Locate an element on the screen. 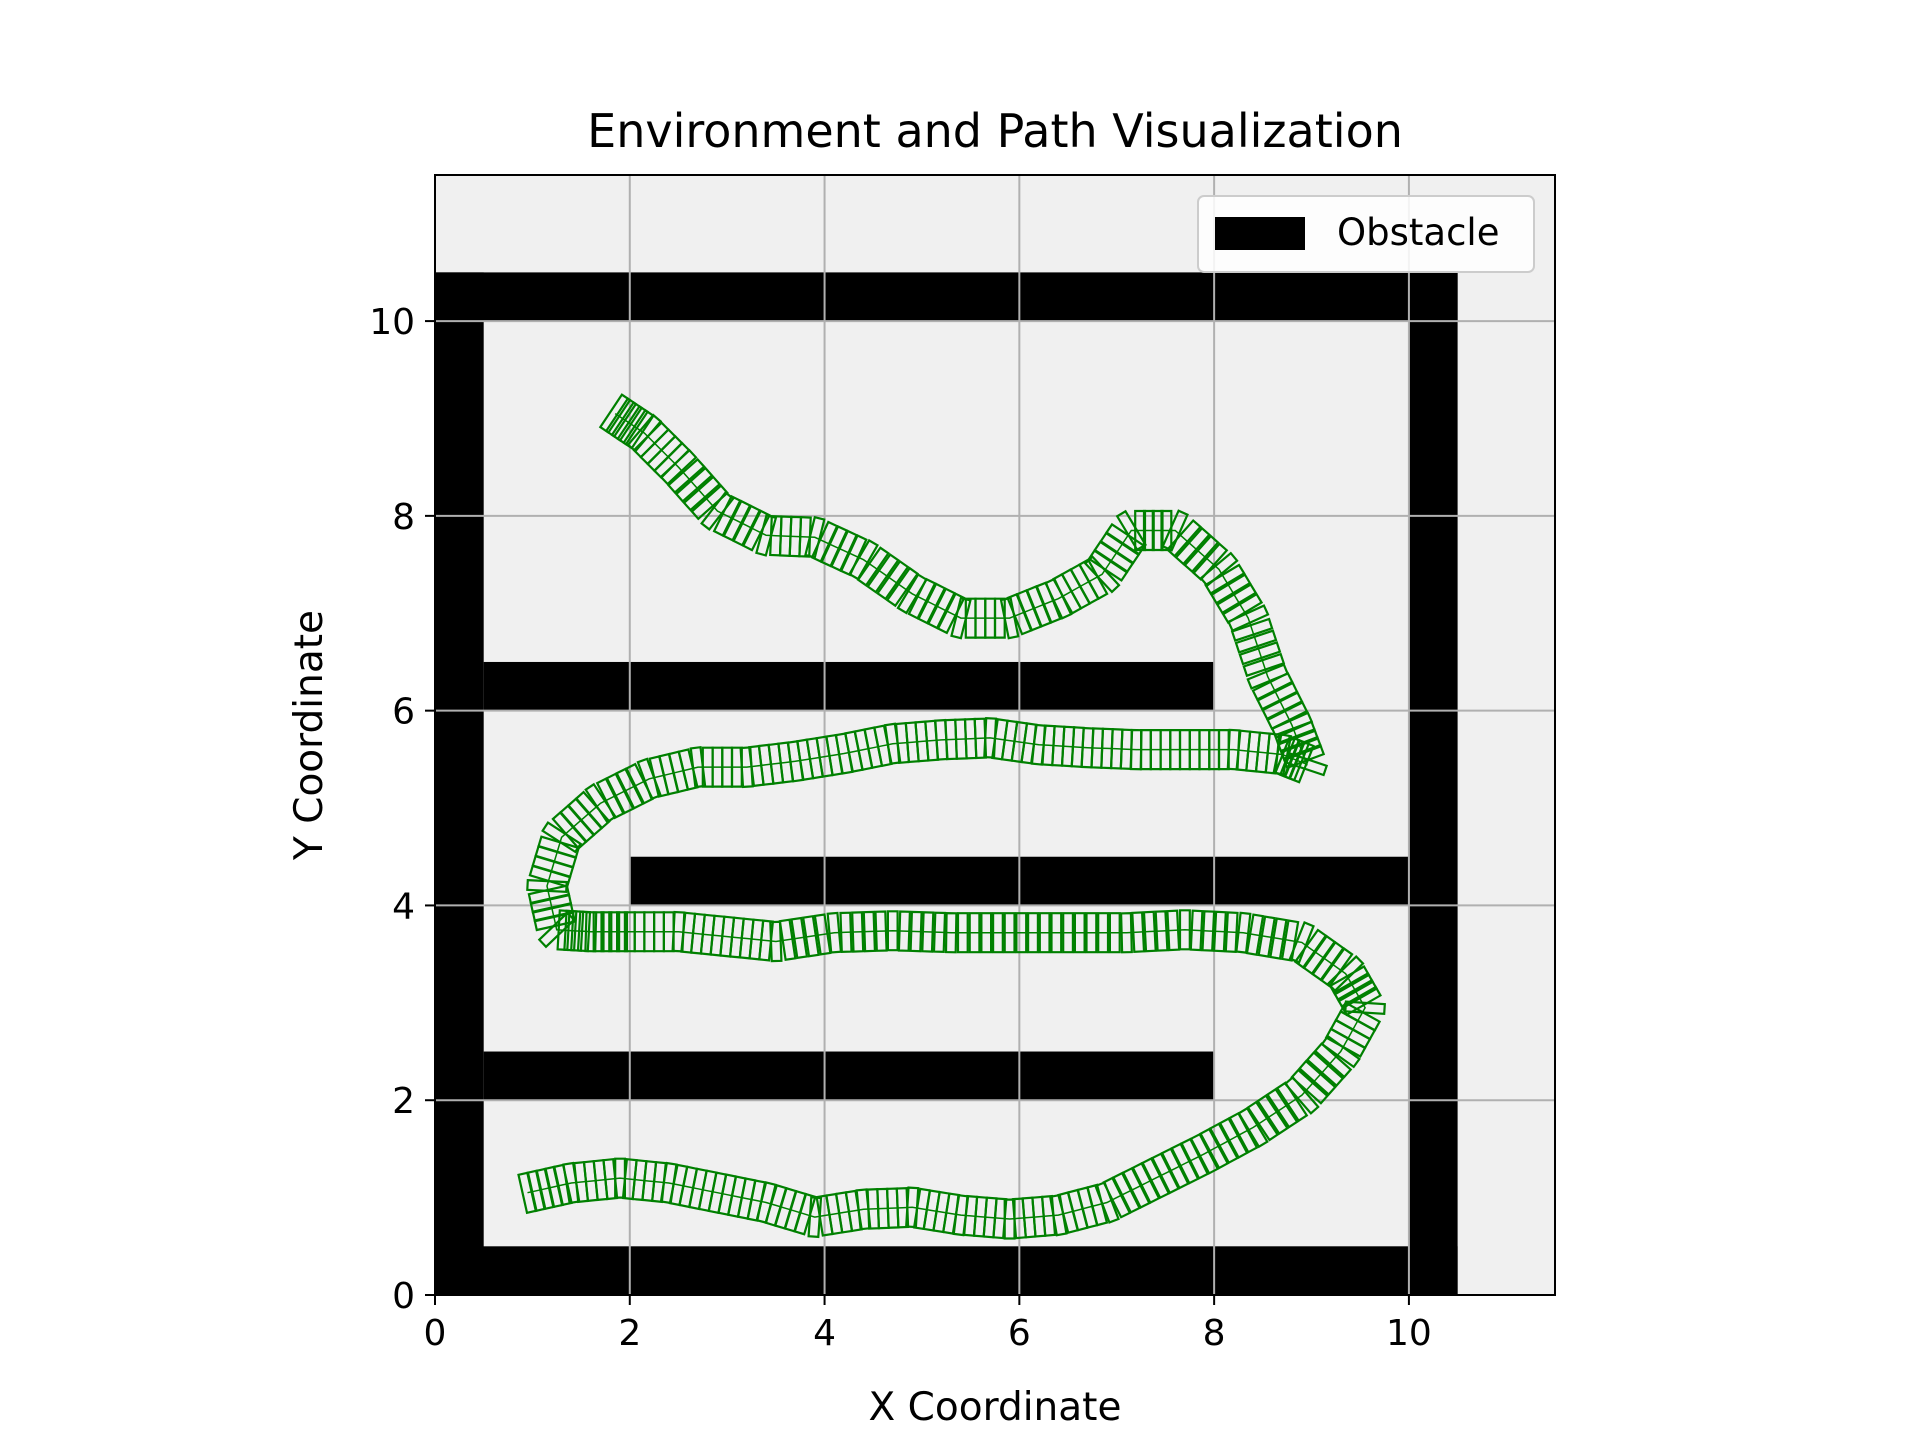 The height and width of the screenshot is (1440, 1920). x-tick-label-0: 0 is located at coordinates (435, 1333).